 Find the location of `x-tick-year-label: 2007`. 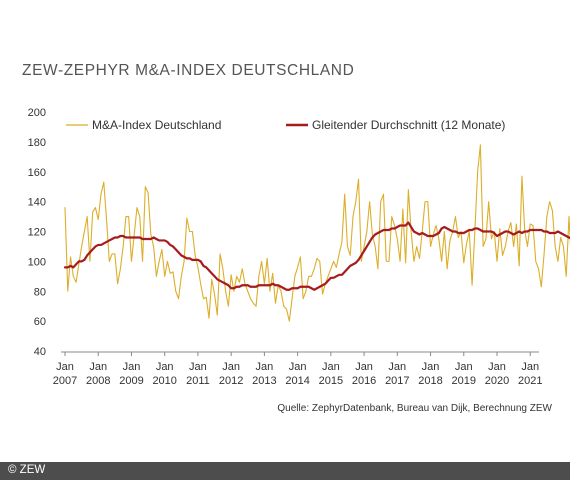

x-tick-year-label: 2007 is located at coordinates (65, 381).